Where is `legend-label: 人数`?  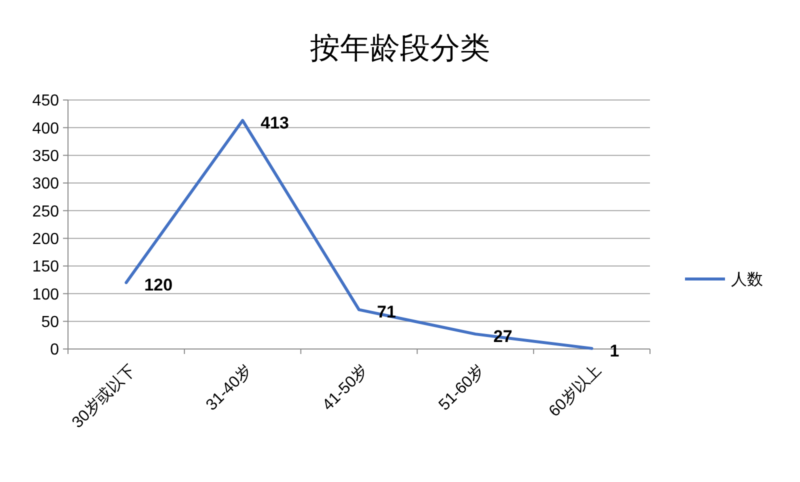 legend-label: 人数 is located at coordinates (747, 280).